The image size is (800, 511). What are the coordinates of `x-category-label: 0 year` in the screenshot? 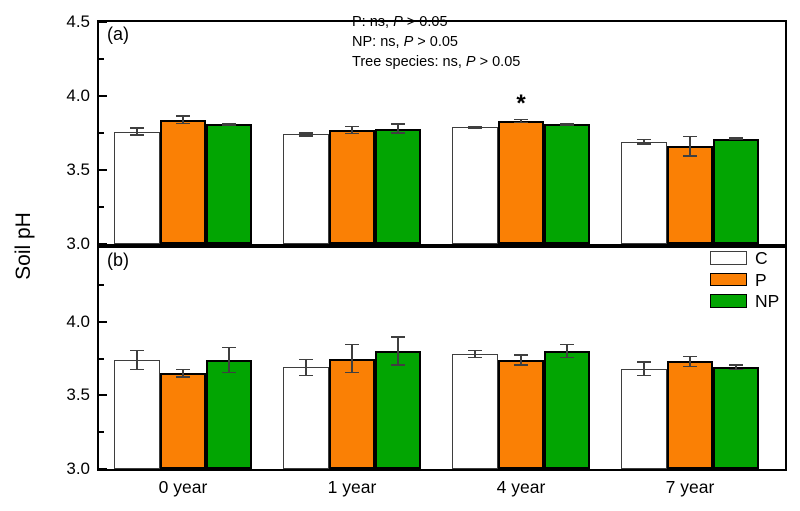 It's located at (183, 487).